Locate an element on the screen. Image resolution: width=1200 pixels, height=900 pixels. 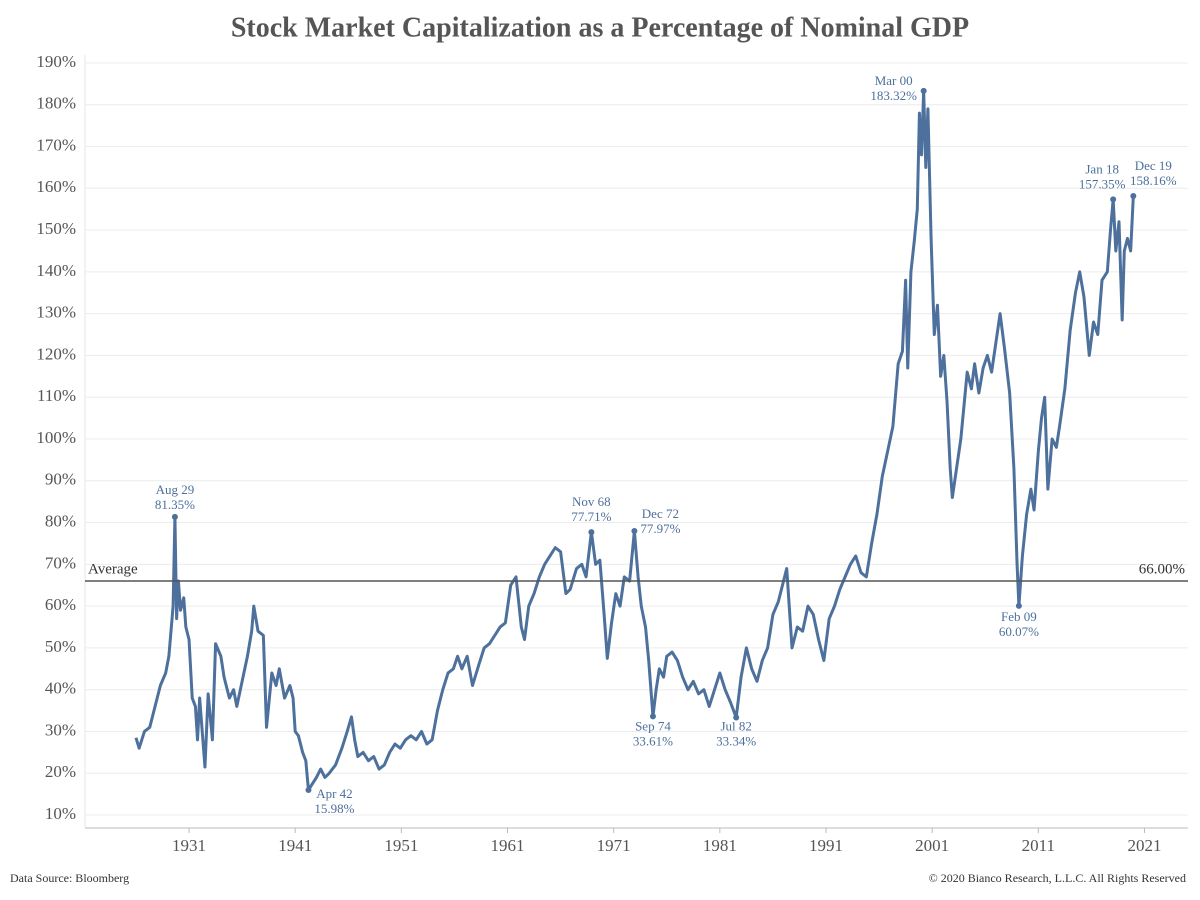
x-tick-label: 2021 is located at coordinates (1144, 845).